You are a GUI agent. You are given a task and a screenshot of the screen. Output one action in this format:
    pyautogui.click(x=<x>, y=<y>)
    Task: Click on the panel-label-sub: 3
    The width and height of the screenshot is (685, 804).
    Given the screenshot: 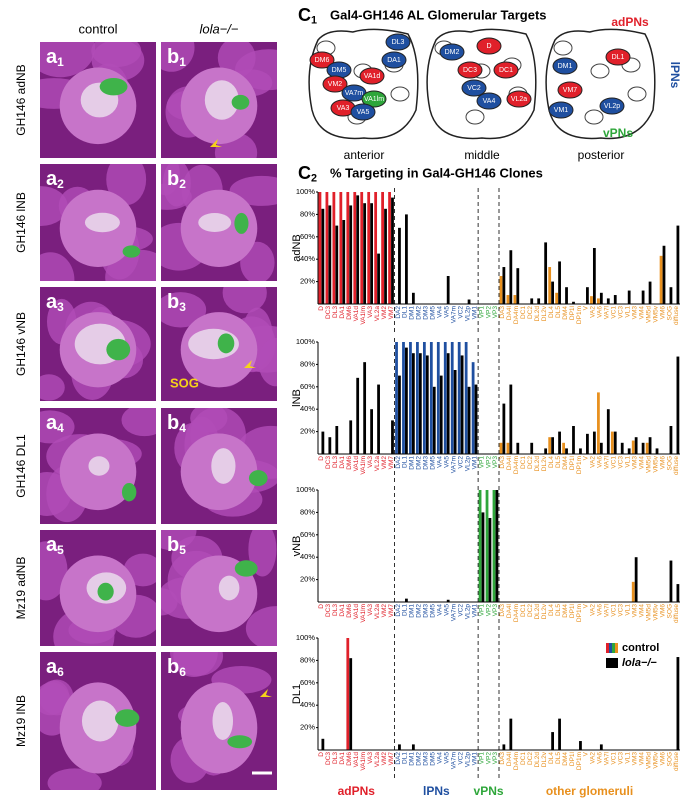 What is the action you would take?
    pyautogui.click(x=60, y=307)
    